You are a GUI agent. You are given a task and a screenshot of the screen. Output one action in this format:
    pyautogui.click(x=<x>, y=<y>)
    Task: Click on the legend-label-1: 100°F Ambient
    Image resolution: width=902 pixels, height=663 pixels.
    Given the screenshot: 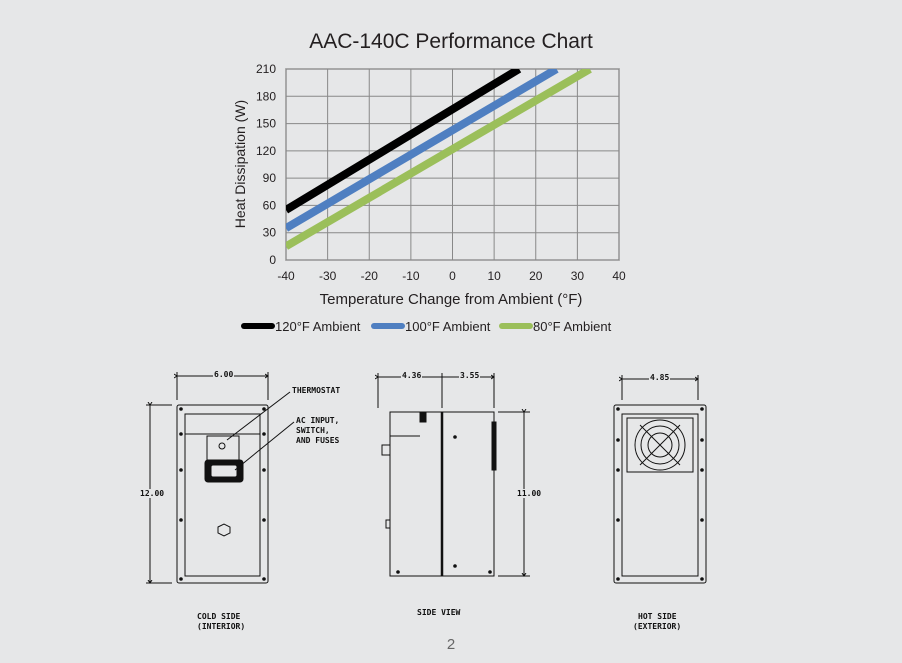 What is the action you would take?
    pyautogui.click(x=448, y=326)
    